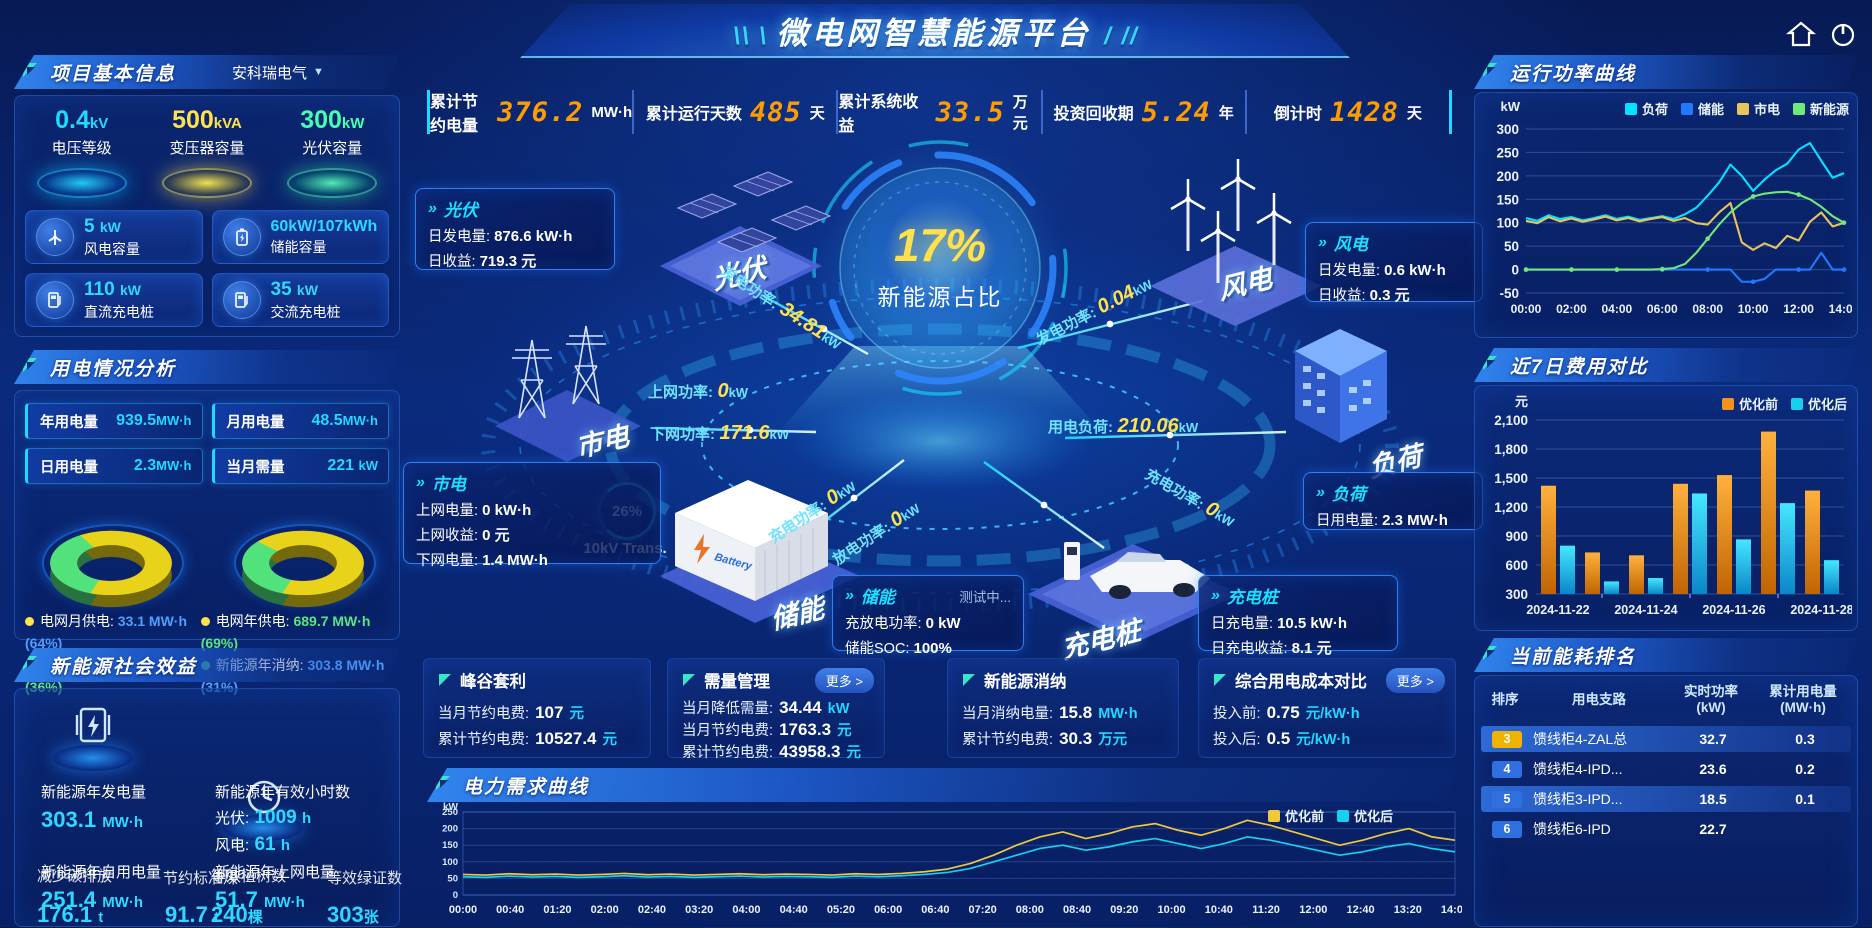  Describe the element at coordinates (1840, 309) in the screenshot. I see `svg-text: 14:00` at that location.